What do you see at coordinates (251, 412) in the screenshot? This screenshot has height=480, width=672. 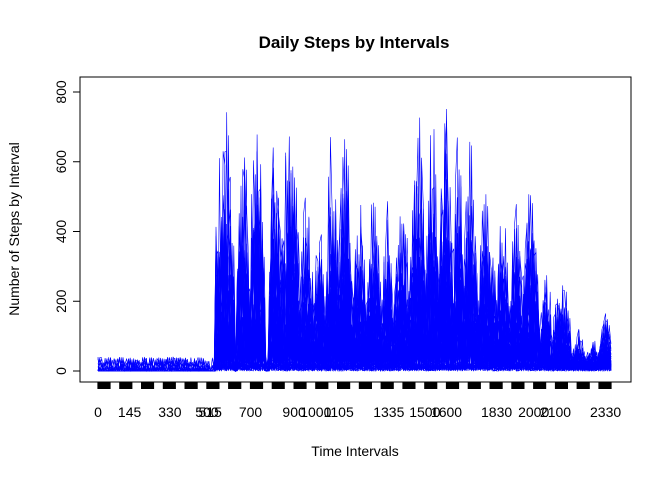 I see `x-tick-label: 700` at bounding box center [251, 412].